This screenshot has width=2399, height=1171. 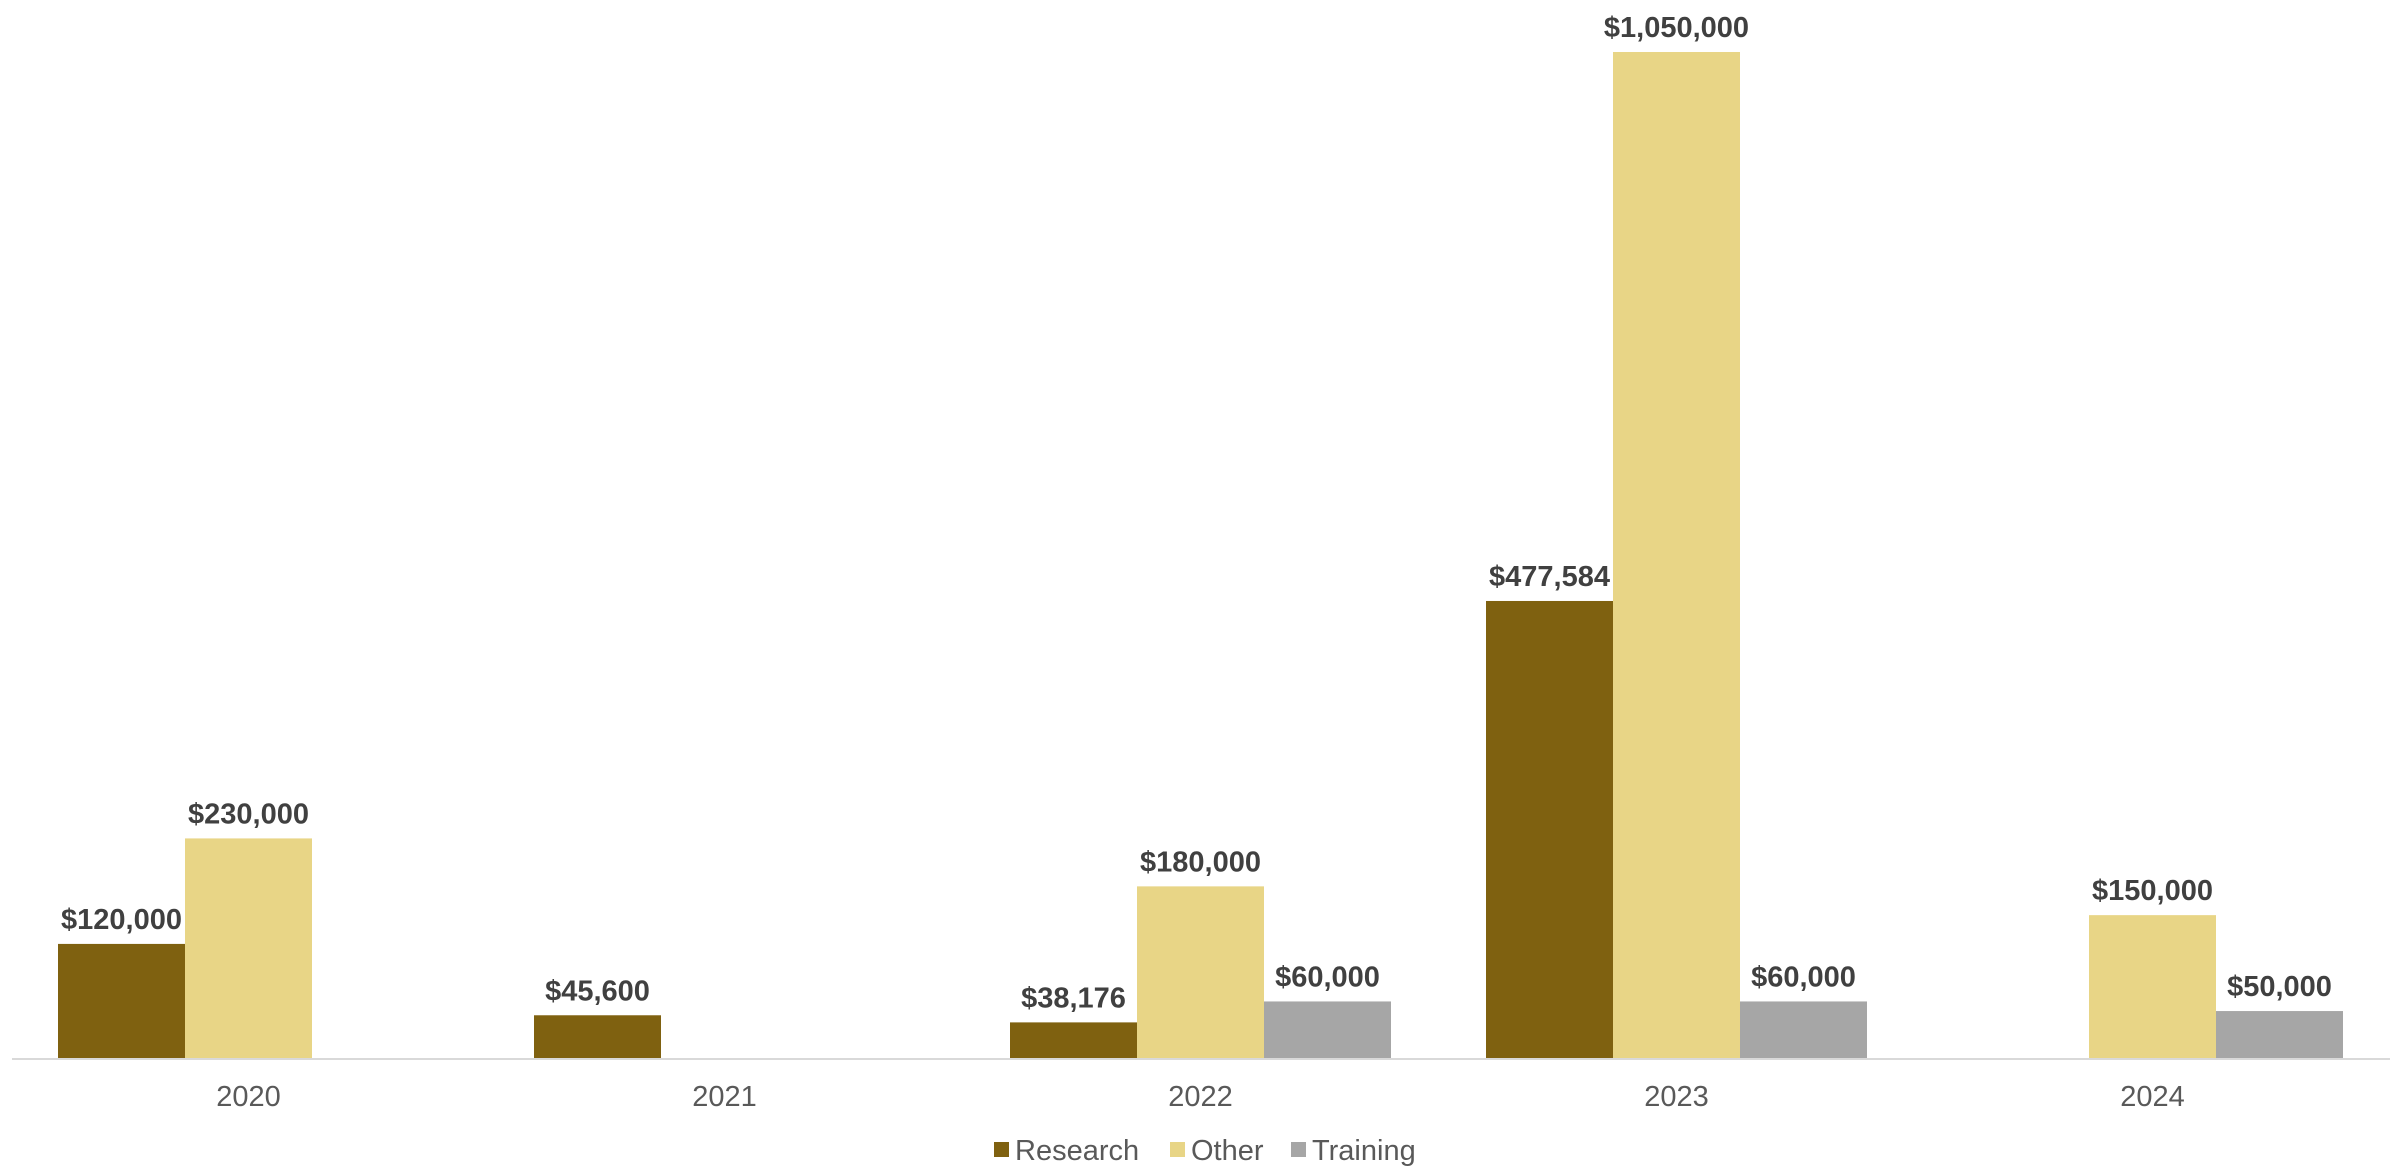 What do you see at coordinates (2279, 1035) in the screenshot?
I see `bar-training-2024` at bounding box center [2279, 1035].